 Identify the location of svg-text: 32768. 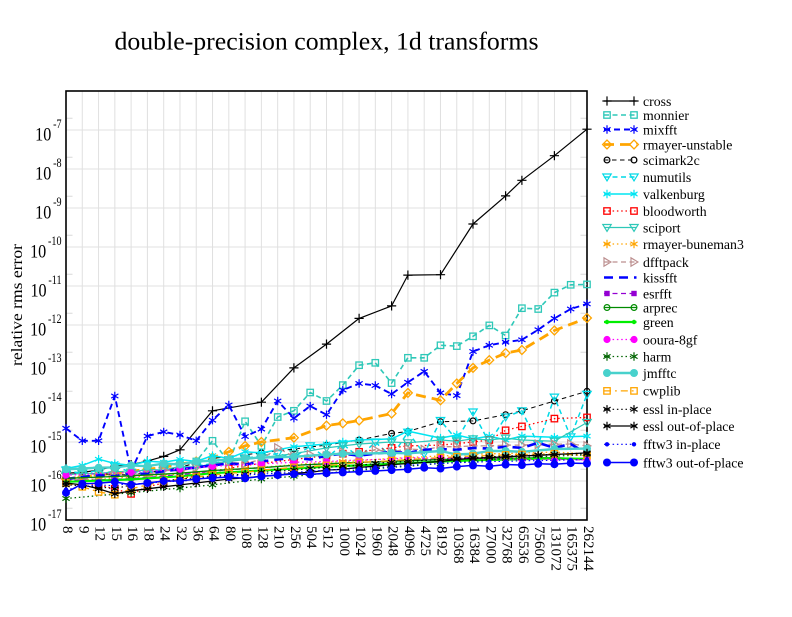
(507, 545).